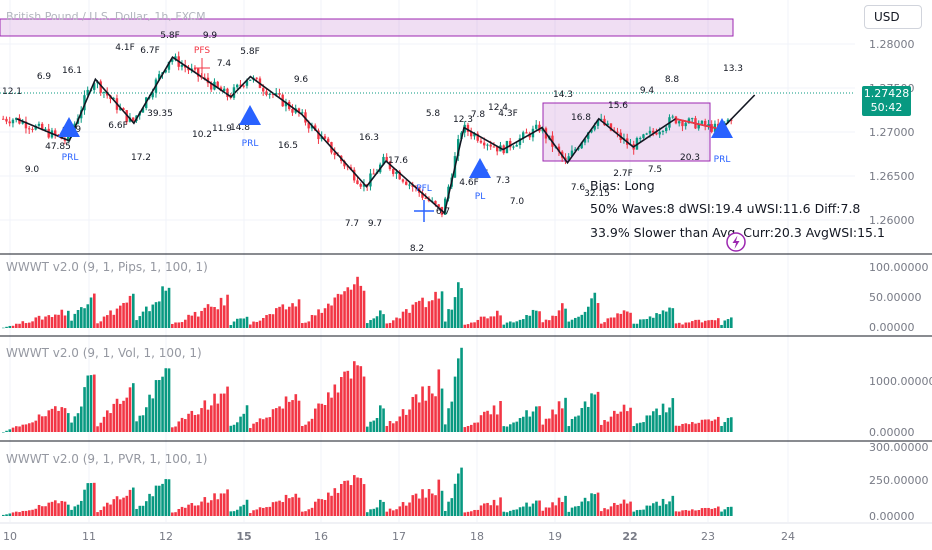  Describe the element at coordinates (69, 127) in the screenshot. I see `marker-triangle` at that location.